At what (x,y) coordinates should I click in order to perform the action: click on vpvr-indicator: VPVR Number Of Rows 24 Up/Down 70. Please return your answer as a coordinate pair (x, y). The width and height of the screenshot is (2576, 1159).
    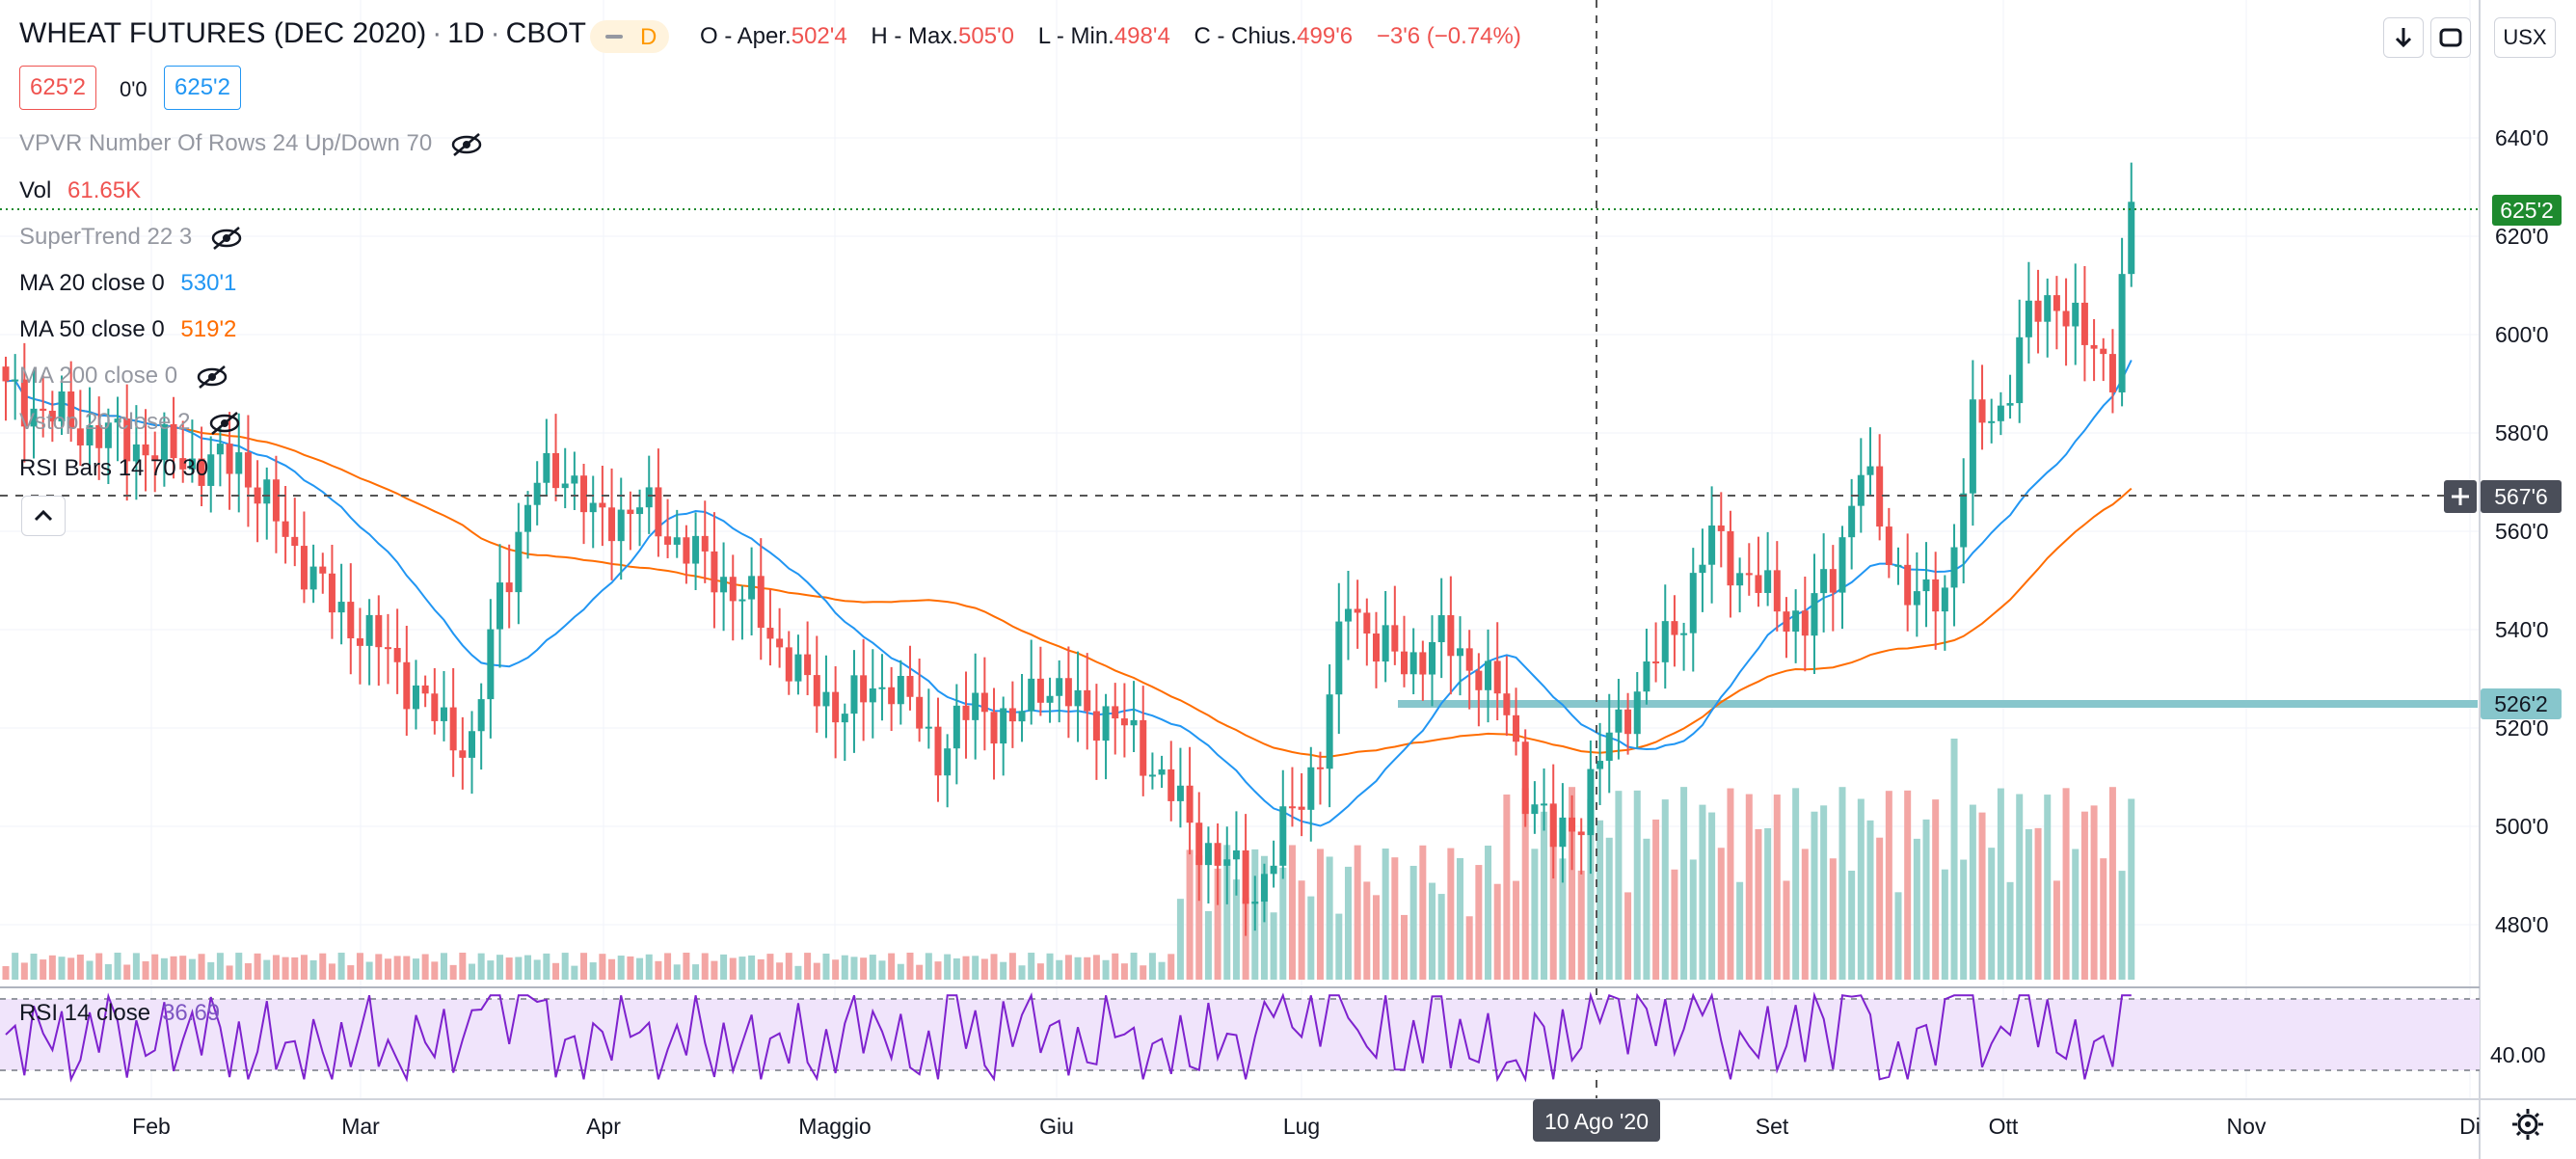
    Looking at the image, I should click on (251, 143).